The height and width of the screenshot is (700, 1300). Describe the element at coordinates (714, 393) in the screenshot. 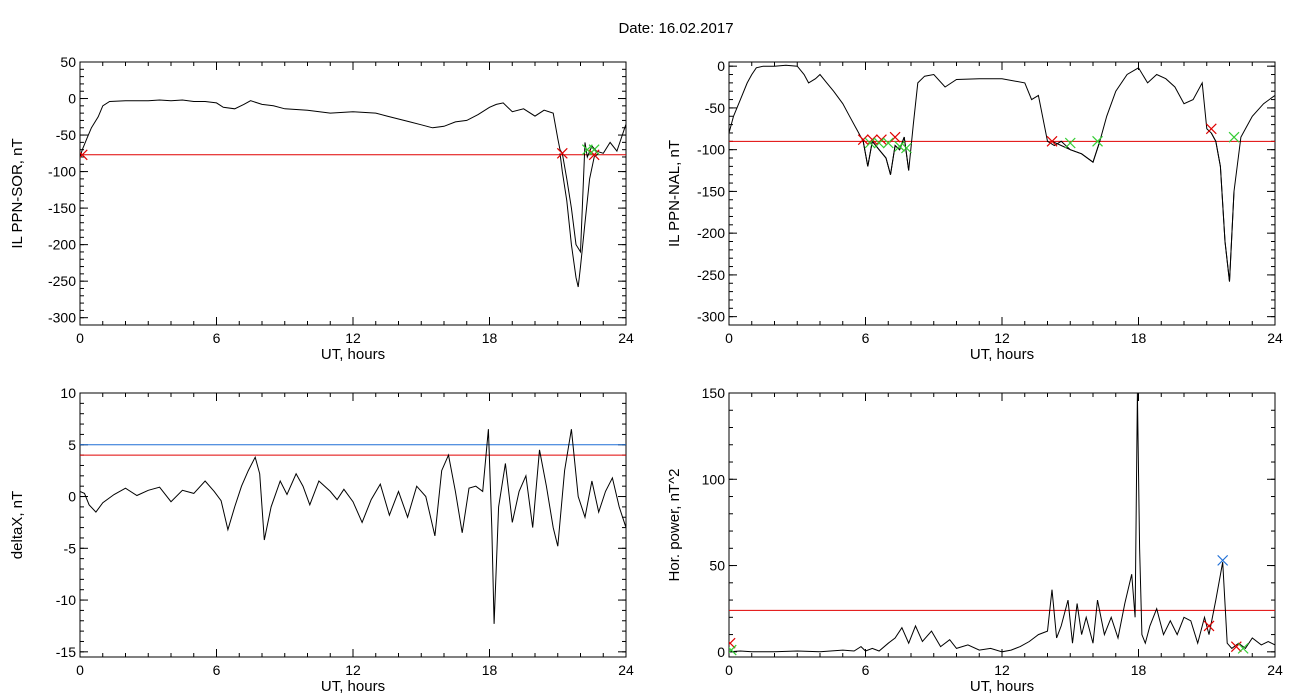

I see `y-tick-label: 150` at that location.